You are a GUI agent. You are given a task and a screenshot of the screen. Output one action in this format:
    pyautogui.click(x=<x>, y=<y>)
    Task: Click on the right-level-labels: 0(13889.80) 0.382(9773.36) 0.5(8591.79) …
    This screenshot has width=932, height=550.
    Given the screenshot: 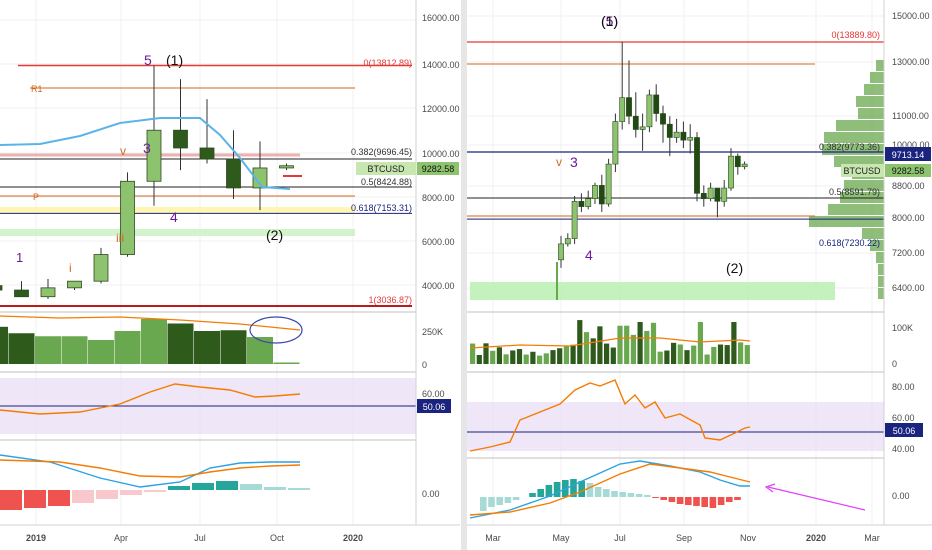 What is the action you would take?
    pyautogui.click(x=849, y=139)
    